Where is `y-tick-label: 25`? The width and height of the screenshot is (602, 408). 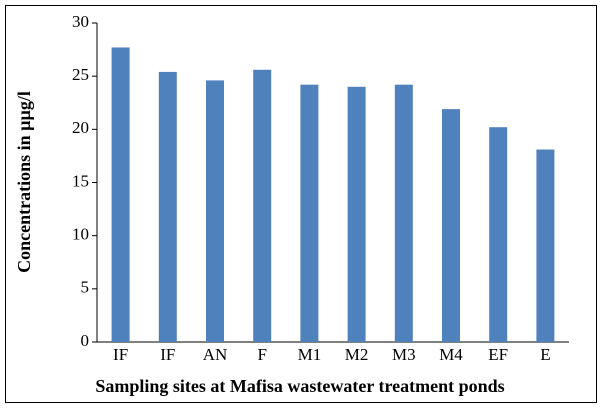 y-tick-label: 25 is located at coordinates (80, 74).